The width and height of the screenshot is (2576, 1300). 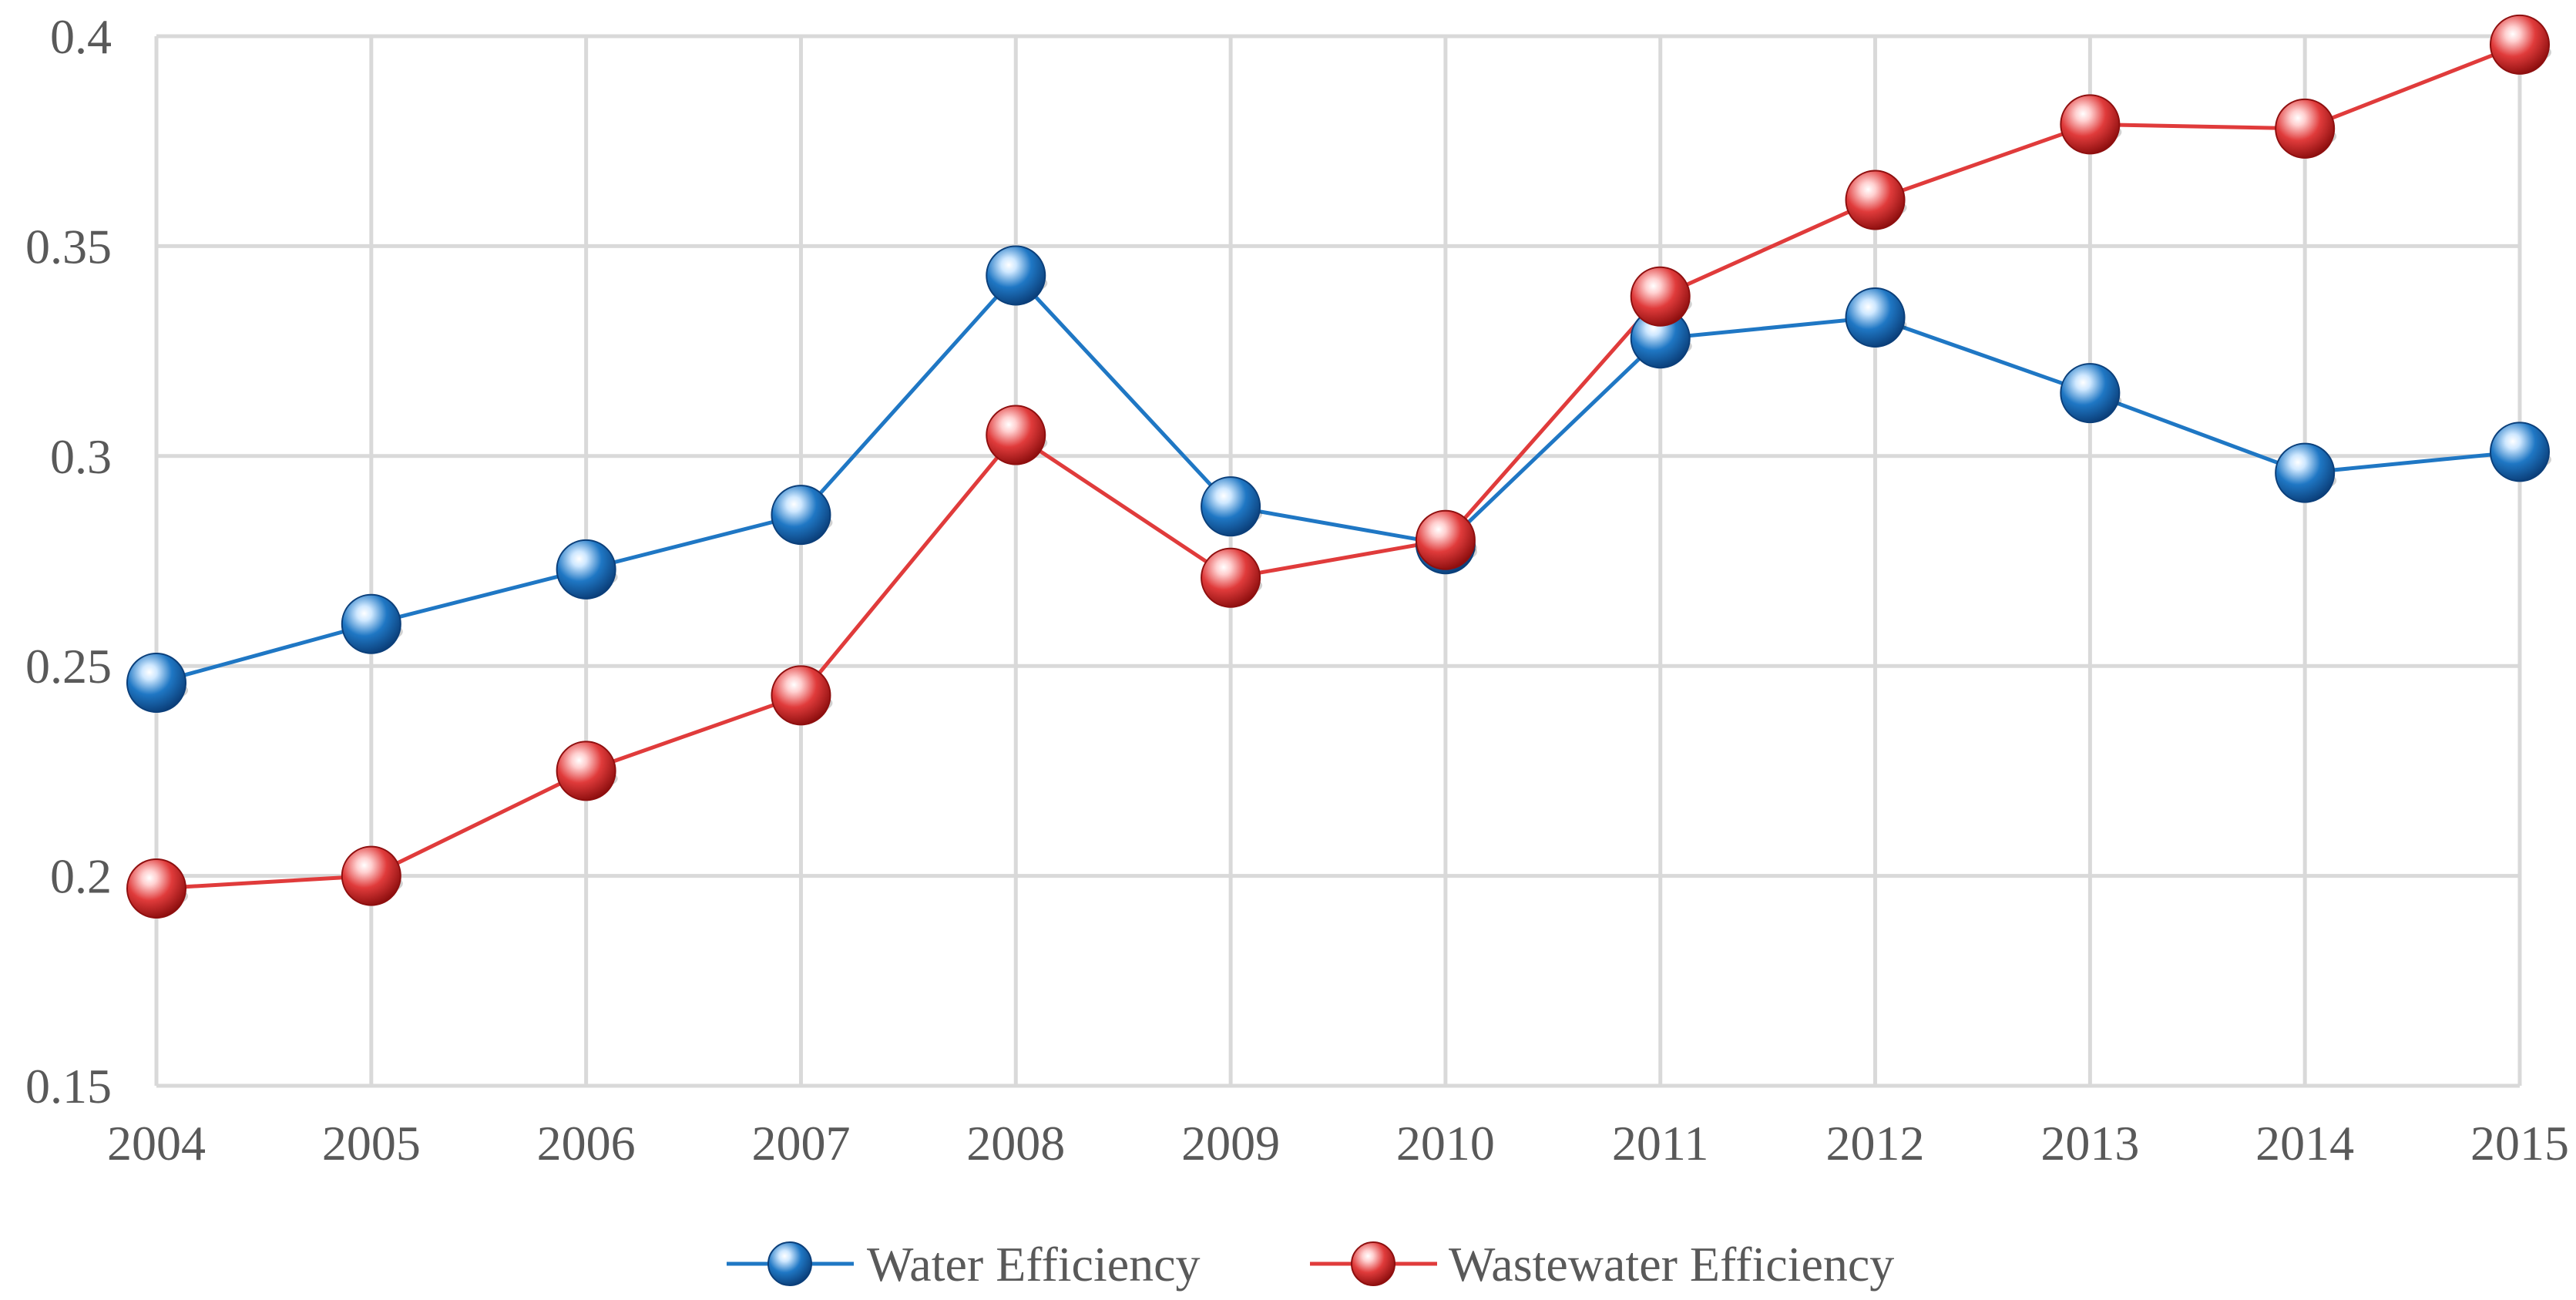 I want to click on x-tick-label: 2014, so click(x=2304, y=1143).